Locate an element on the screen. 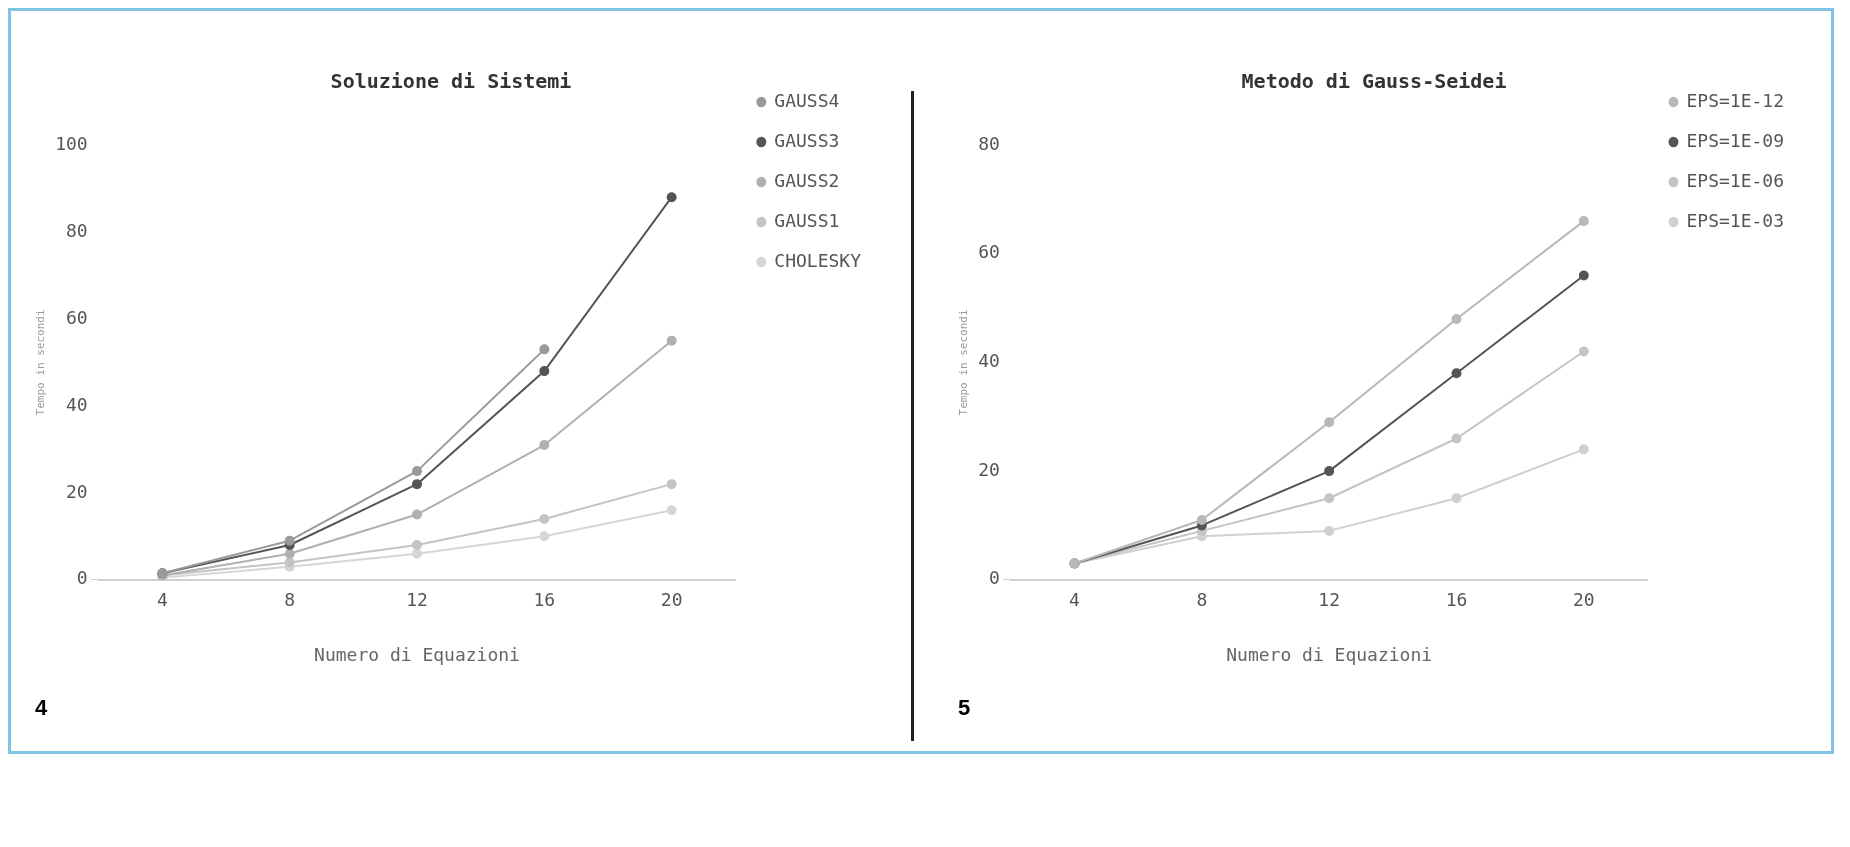 This screenshot has height=847, width=1850. legend-label: GAUSS3 is located at coordinates (807, 140).